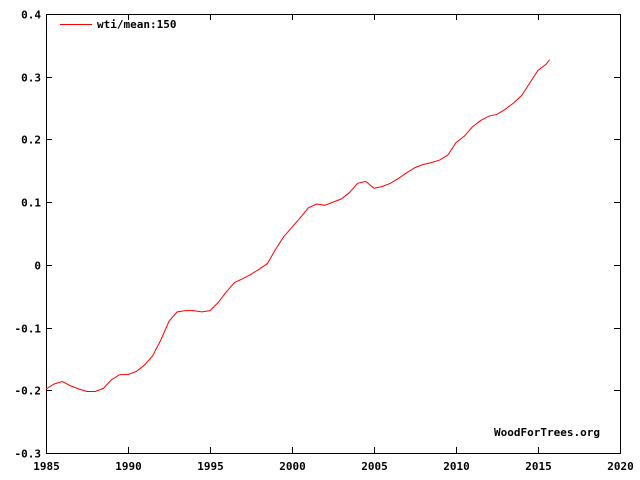  Describe the element at coordinates (374, 466) in the screenshot. I see `x-tick-label: 2005` at that location.